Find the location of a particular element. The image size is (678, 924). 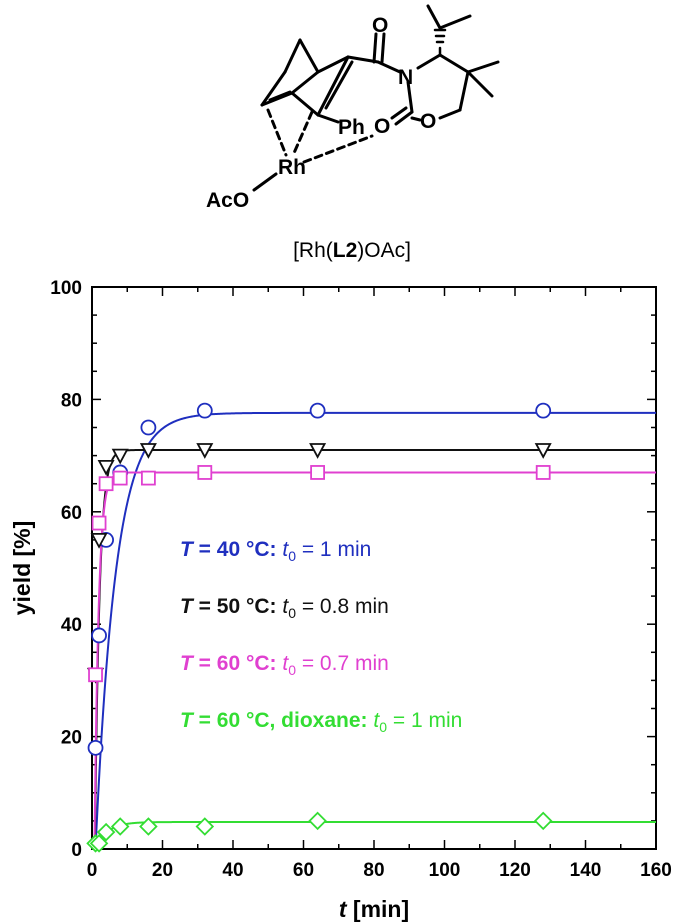

y-axis-label: yield [%] is located at coordinates (22, 568).